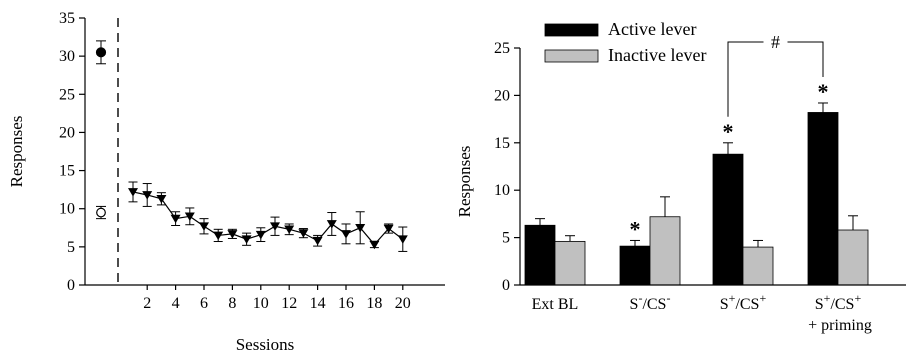  Describe the element at coordinates (571, 56) in the screenshot. I see `legend-swatch-inactive` at that location.